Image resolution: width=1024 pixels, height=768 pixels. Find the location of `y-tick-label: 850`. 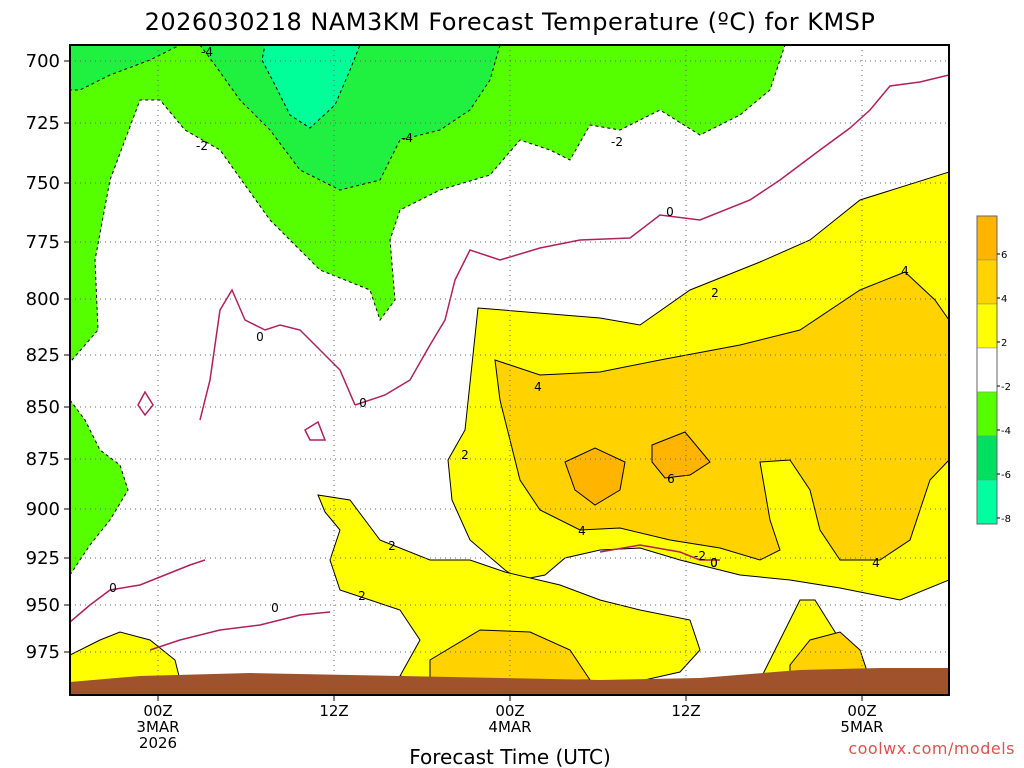

y-tick-label: 850 is located at coordinates (43, 407).